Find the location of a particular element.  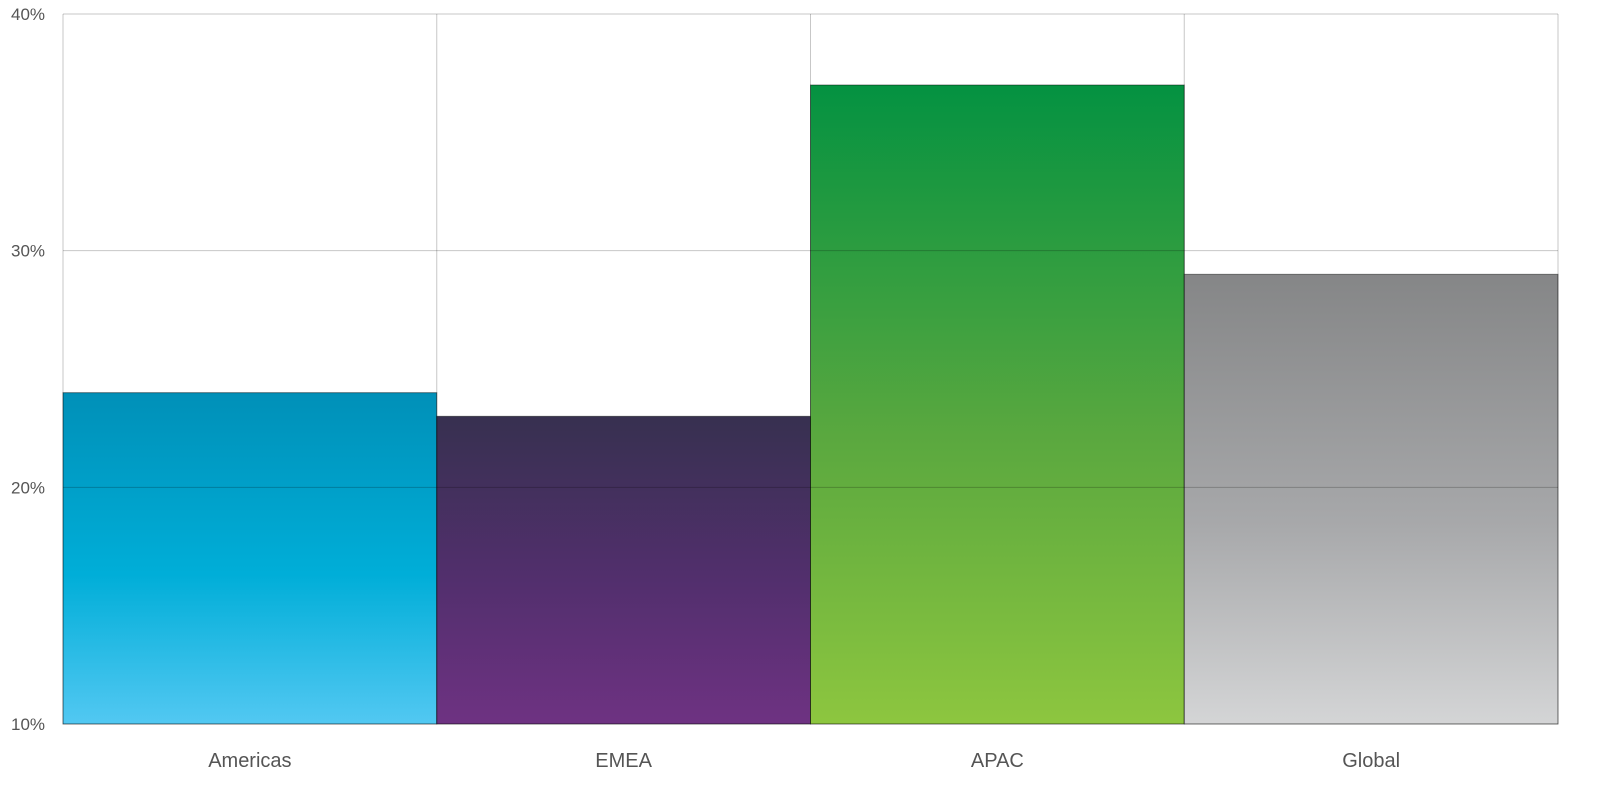

y-tick-label: 40% is located at coordinates (28, 14).